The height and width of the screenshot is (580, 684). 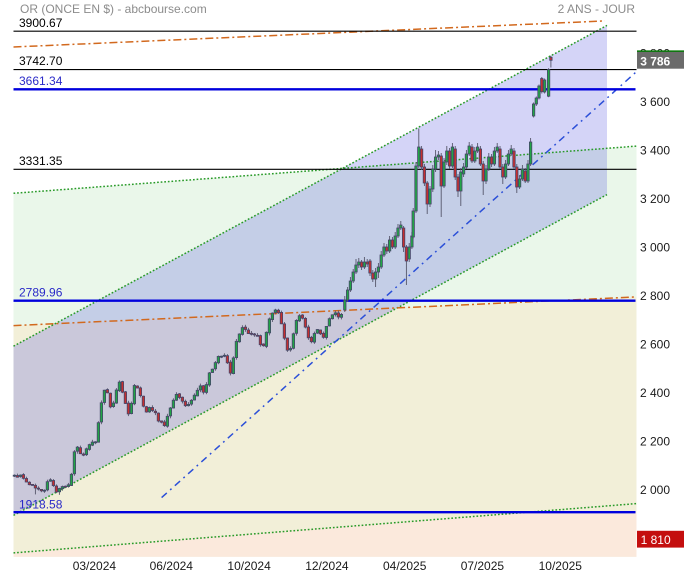 What do you see at coordinates (655, 490) in the screenshot?
I see `svg-text: 2 000` at bounding box center [655, 490].